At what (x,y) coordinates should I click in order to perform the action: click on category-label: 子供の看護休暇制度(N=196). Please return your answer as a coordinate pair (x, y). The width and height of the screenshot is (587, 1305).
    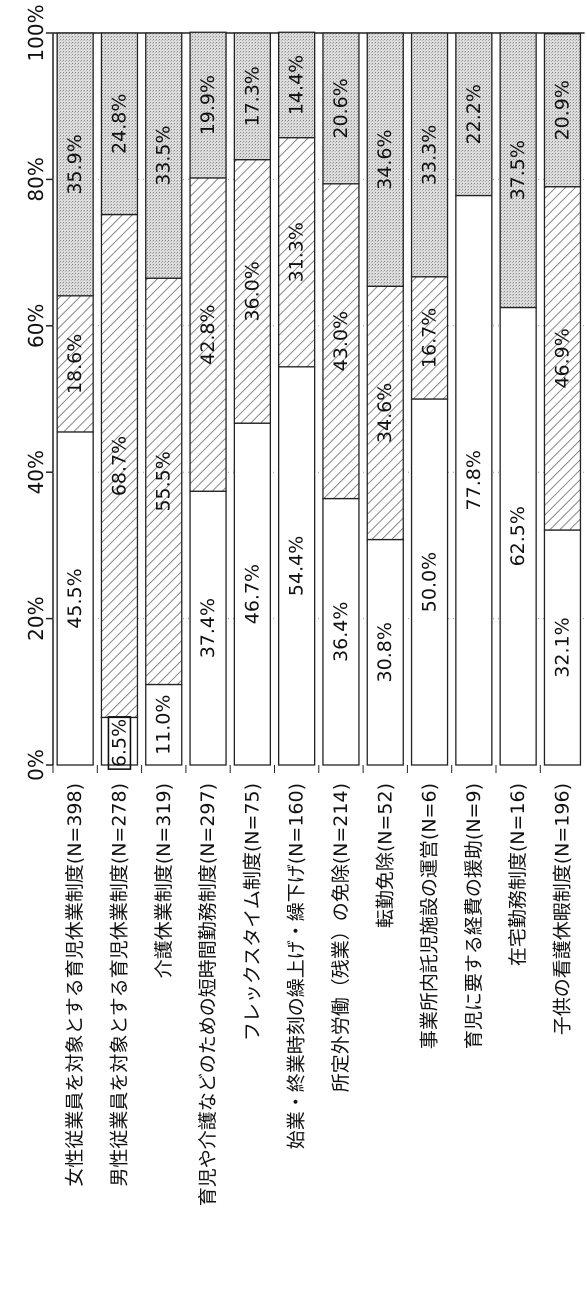
    Looking at the image, I should click on (562, 909).